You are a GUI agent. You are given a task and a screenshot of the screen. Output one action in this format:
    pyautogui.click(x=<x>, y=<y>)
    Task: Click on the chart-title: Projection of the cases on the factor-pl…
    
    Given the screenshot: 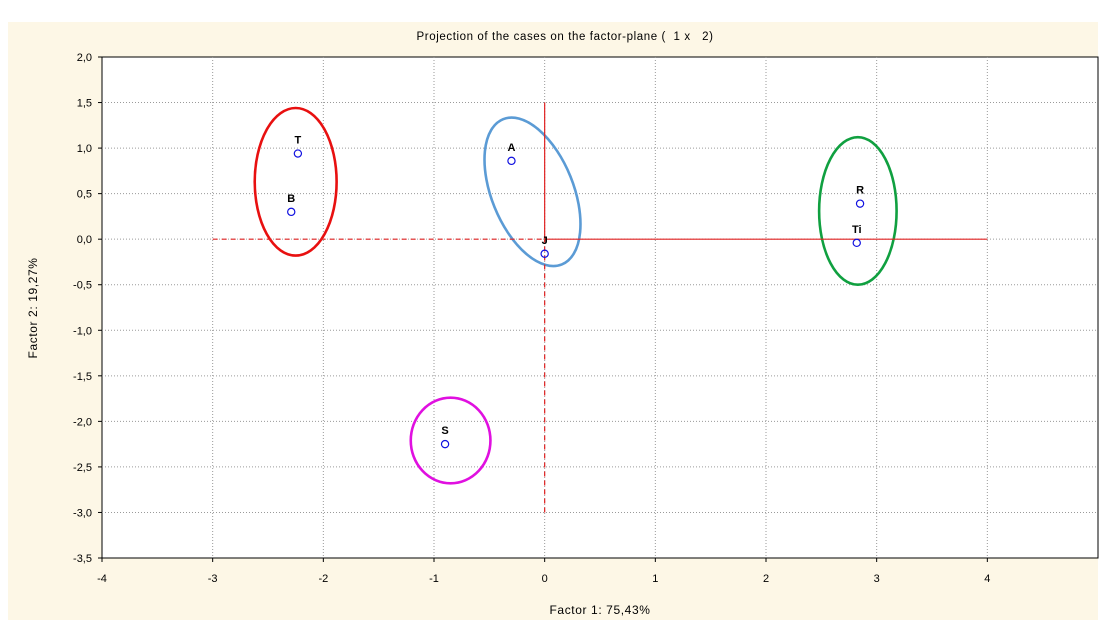 What is the action you would take?
    pyautogui.click(x=565, y=37)
    